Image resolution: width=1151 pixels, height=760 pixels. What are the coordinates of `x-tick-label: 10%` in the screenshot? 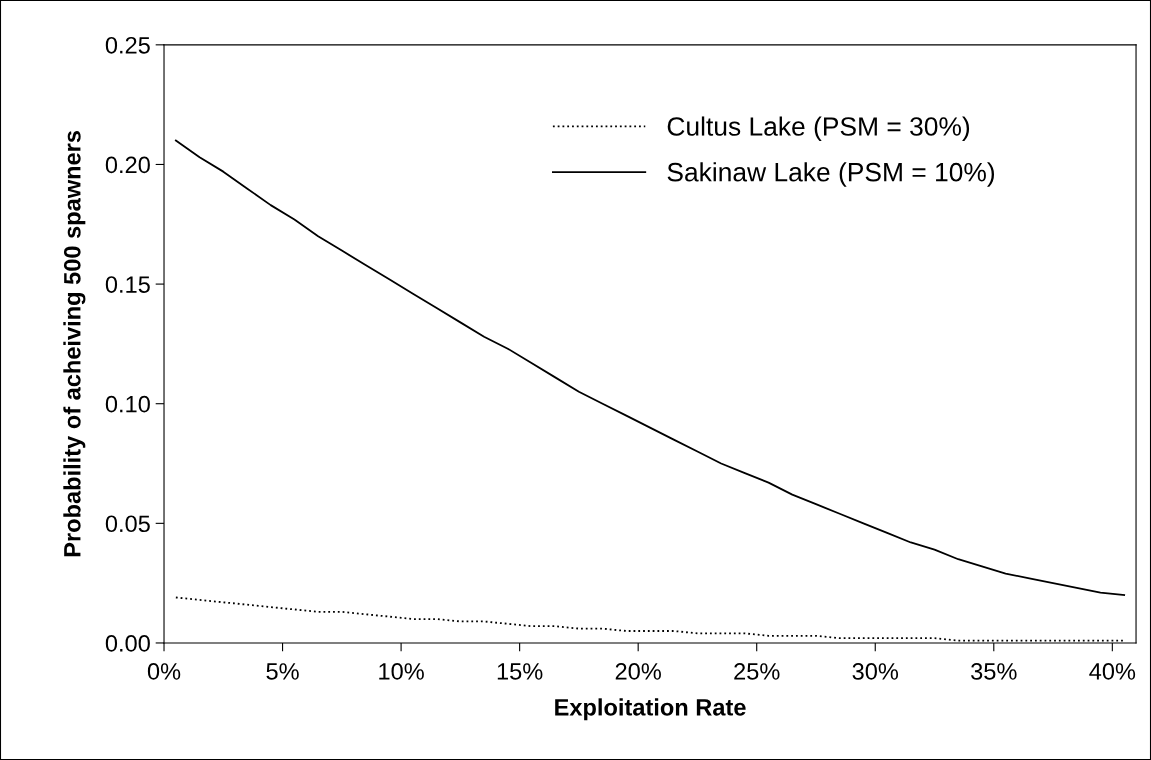 It's located at (401, 671).